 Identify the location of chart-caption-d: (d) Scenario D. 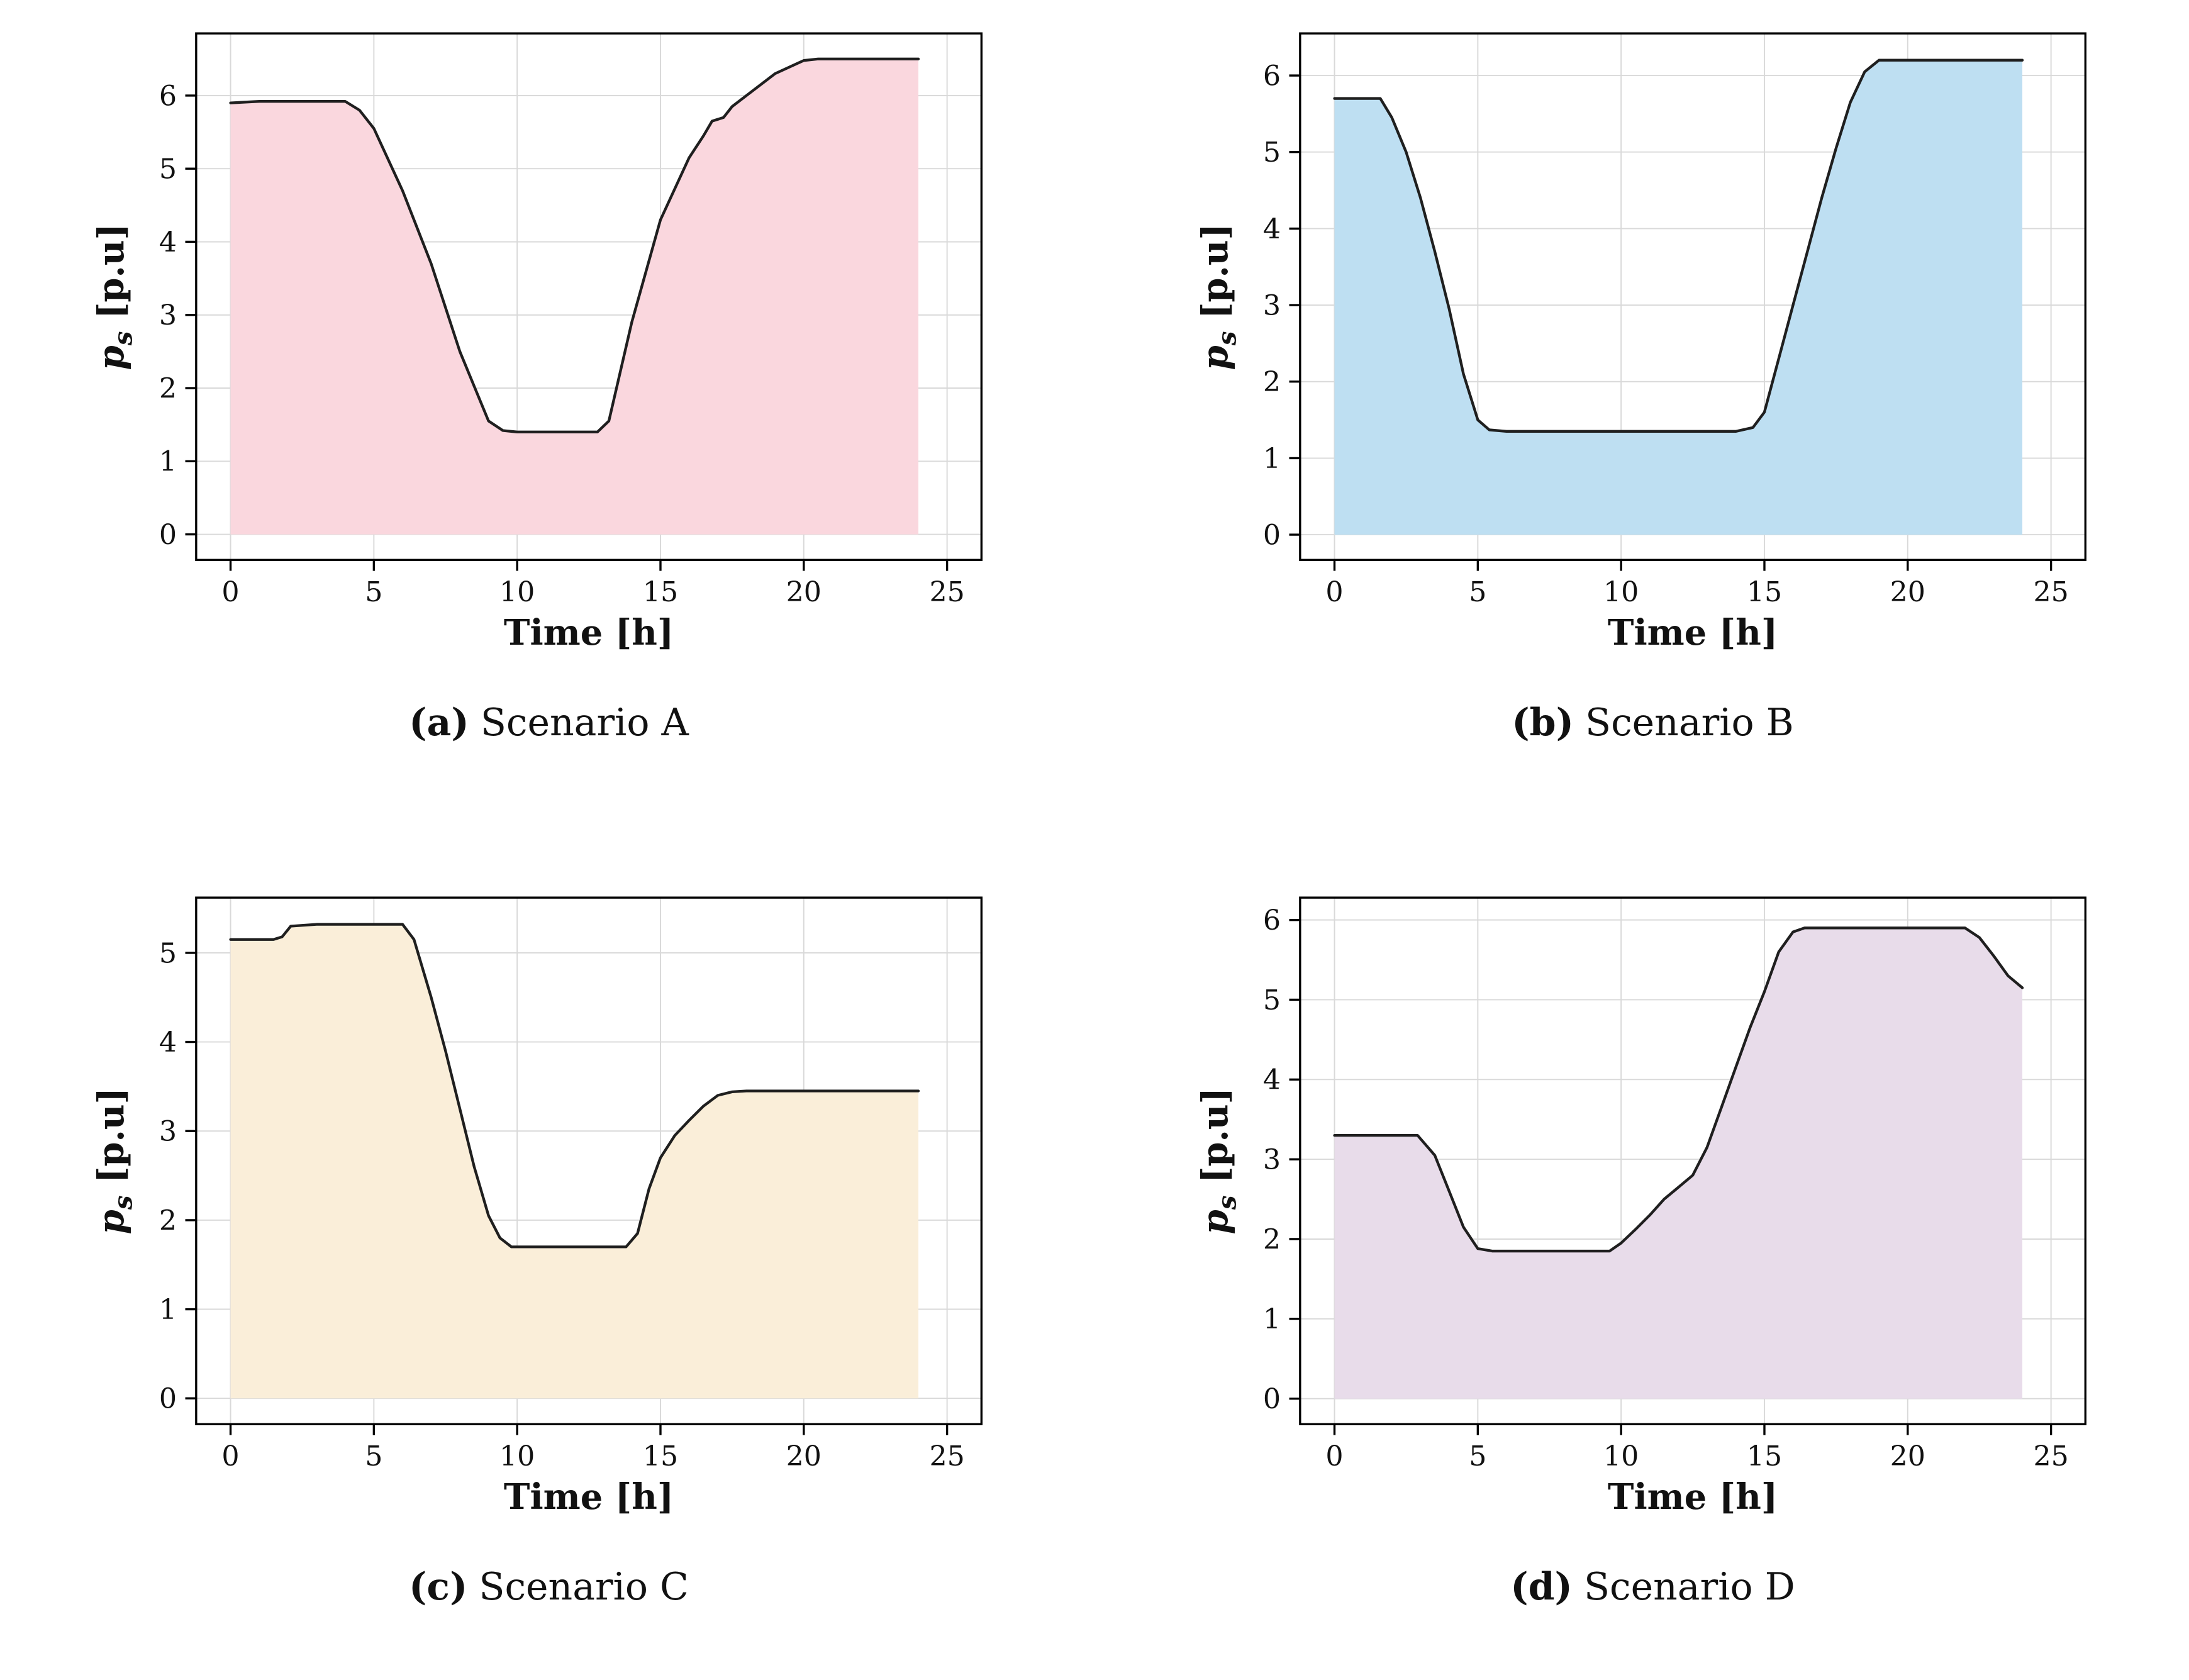
(1653, 1587).